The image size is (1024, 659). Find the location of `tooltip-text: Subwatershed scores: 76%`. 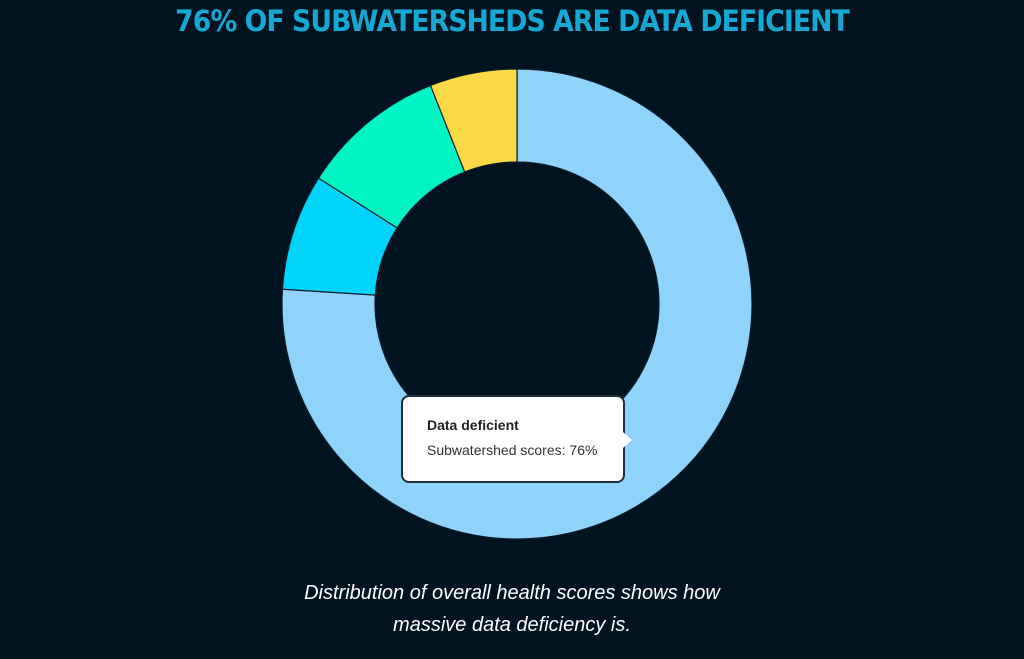

tooltip-text: Subwatershed scores: 76% is located at coordinates (512, 450).